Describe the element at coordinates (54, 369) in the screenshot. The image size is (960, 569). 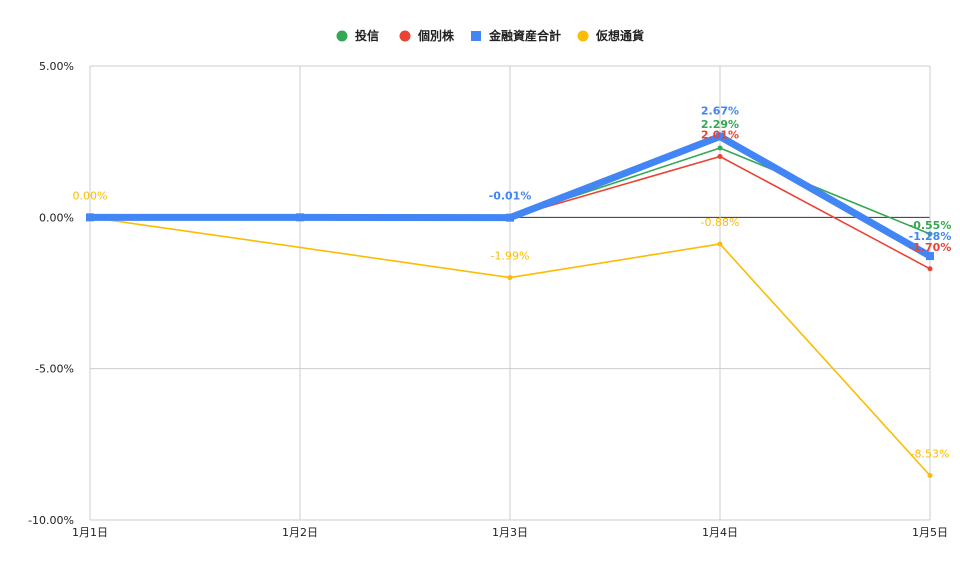
I see `y-tick-label: -5.00%` at that location.